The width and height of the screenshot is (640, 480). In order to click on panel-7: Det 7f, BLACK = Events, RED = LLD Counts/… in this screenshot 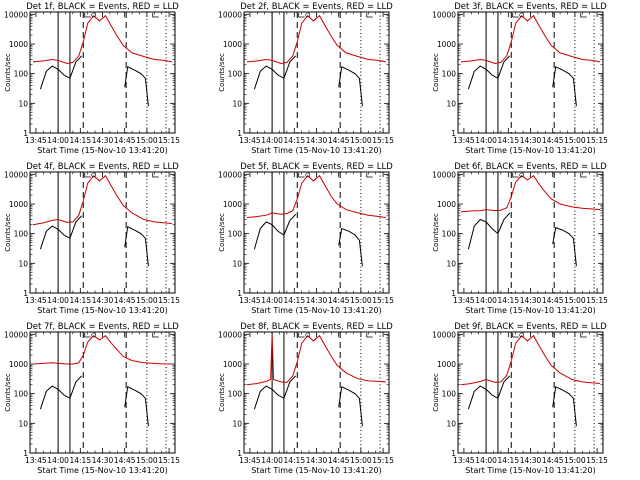, I will do `click(92, 398)`.